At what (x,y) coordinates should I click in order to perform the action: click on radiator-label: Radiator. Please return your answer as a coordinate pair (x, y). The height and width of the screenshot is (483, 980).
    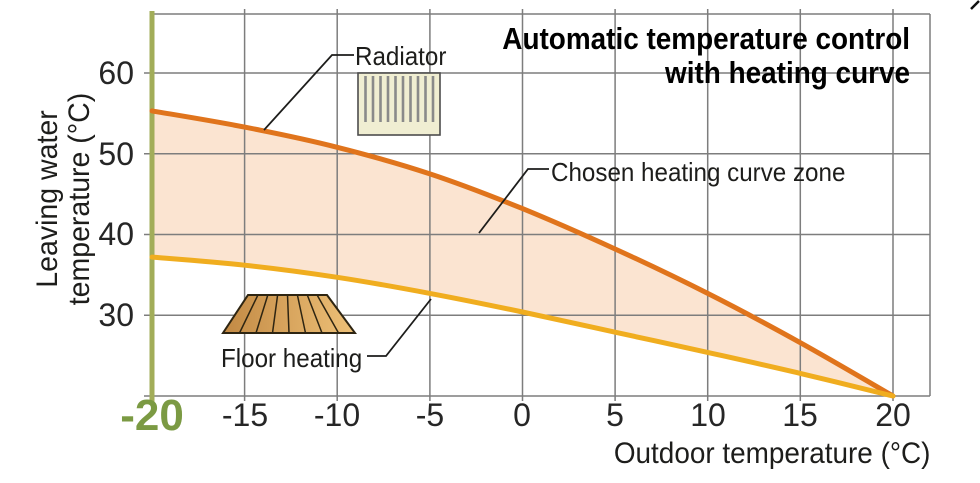
    Looking at the image, I should click on (401, 56).